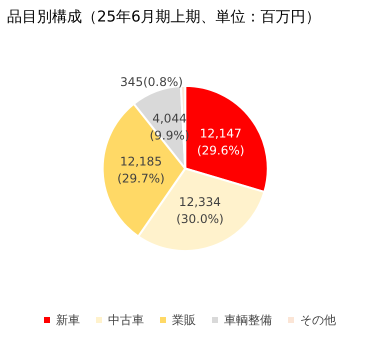 This screenshot has width=378, height=337. Describe the element at coordinates (151, 81) in the screenshot. I see `data-label: 345(0.8%)` at that location.